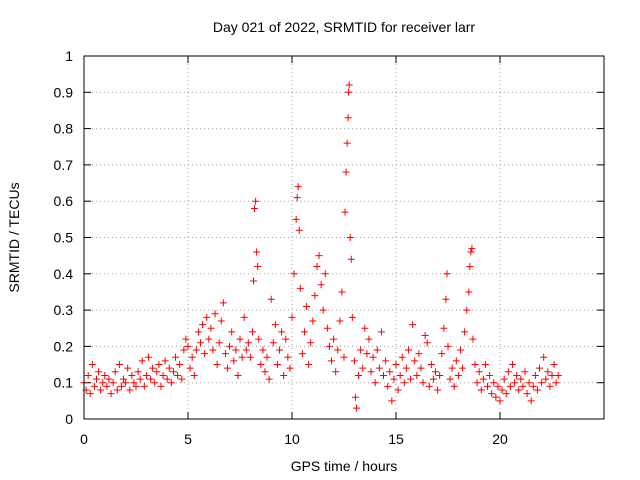 The height and width of the screenshot is (480, 640). I want to click on y-tick-label: 0.6, so click(64, 201).